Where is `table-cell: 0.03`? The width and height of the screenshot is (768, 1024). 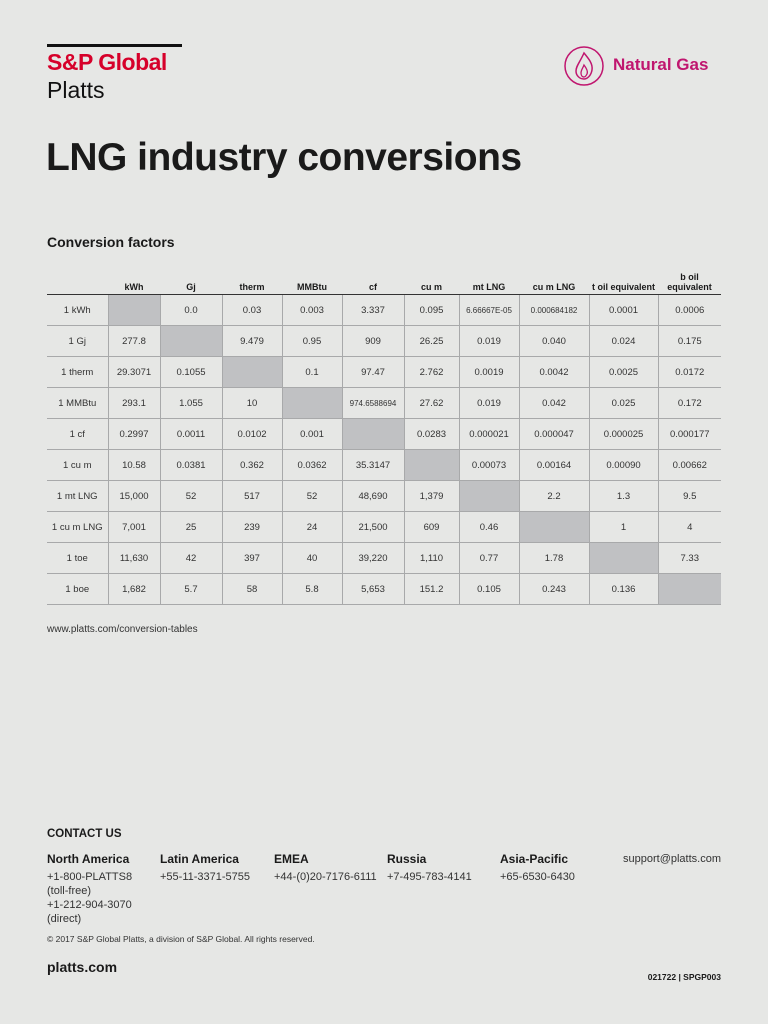
table-cell: 0.03 is located at coordinates (252, 310).